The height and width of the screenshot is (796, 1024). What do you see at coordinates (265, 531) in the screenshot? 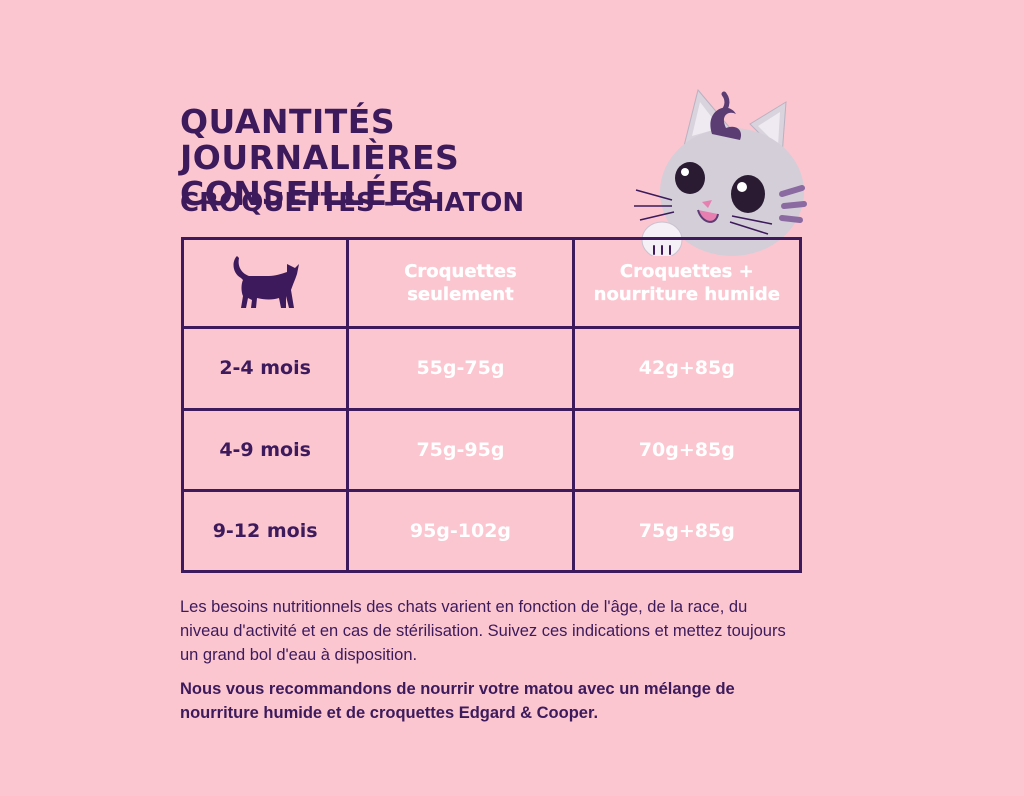
I see `age-cell: 9-12 mois` at bounding box center [265, 531].